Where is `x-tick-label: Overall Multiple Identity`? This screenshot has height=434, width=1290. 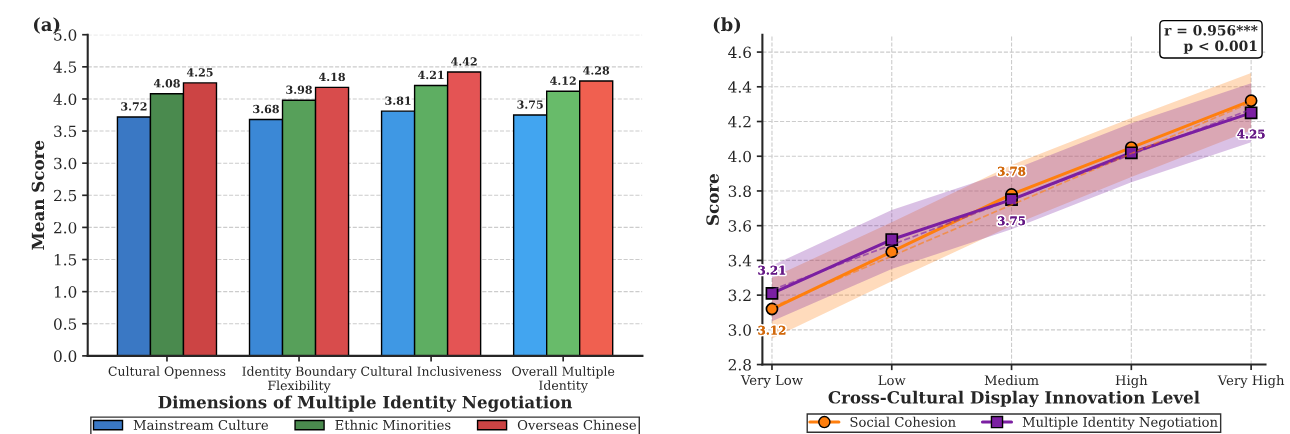 x-tick-label: Overall Multiple Identity is located at coordinates (563, 379).